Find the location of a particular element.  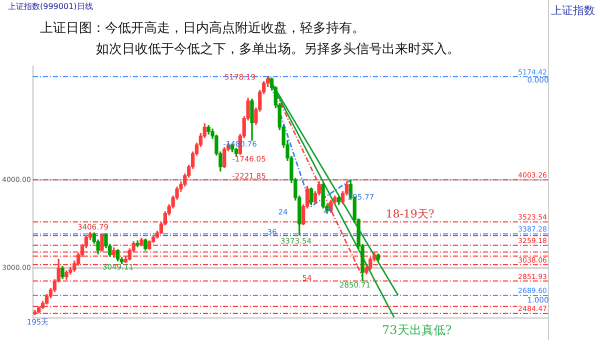

chart-title: 上证日图：今低开高走，日内高点附近收盘，轻多持有。 is located at coordinates (202, 28).